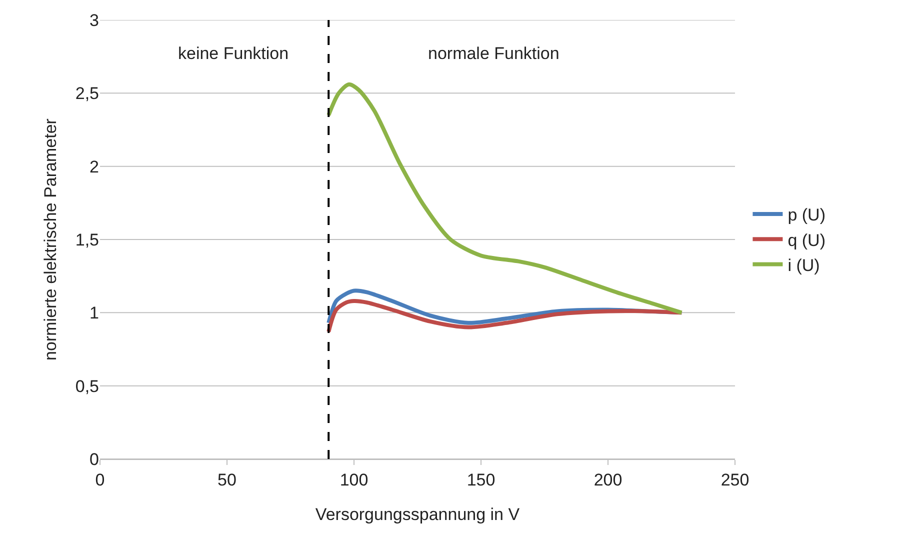 Image resolution: width=905 pixels, height=539 pixels. What do you see at coordinates (87, 386) in the screenshot?
I see `y-tick-label: 0,5` at bounding box center [87, 386].